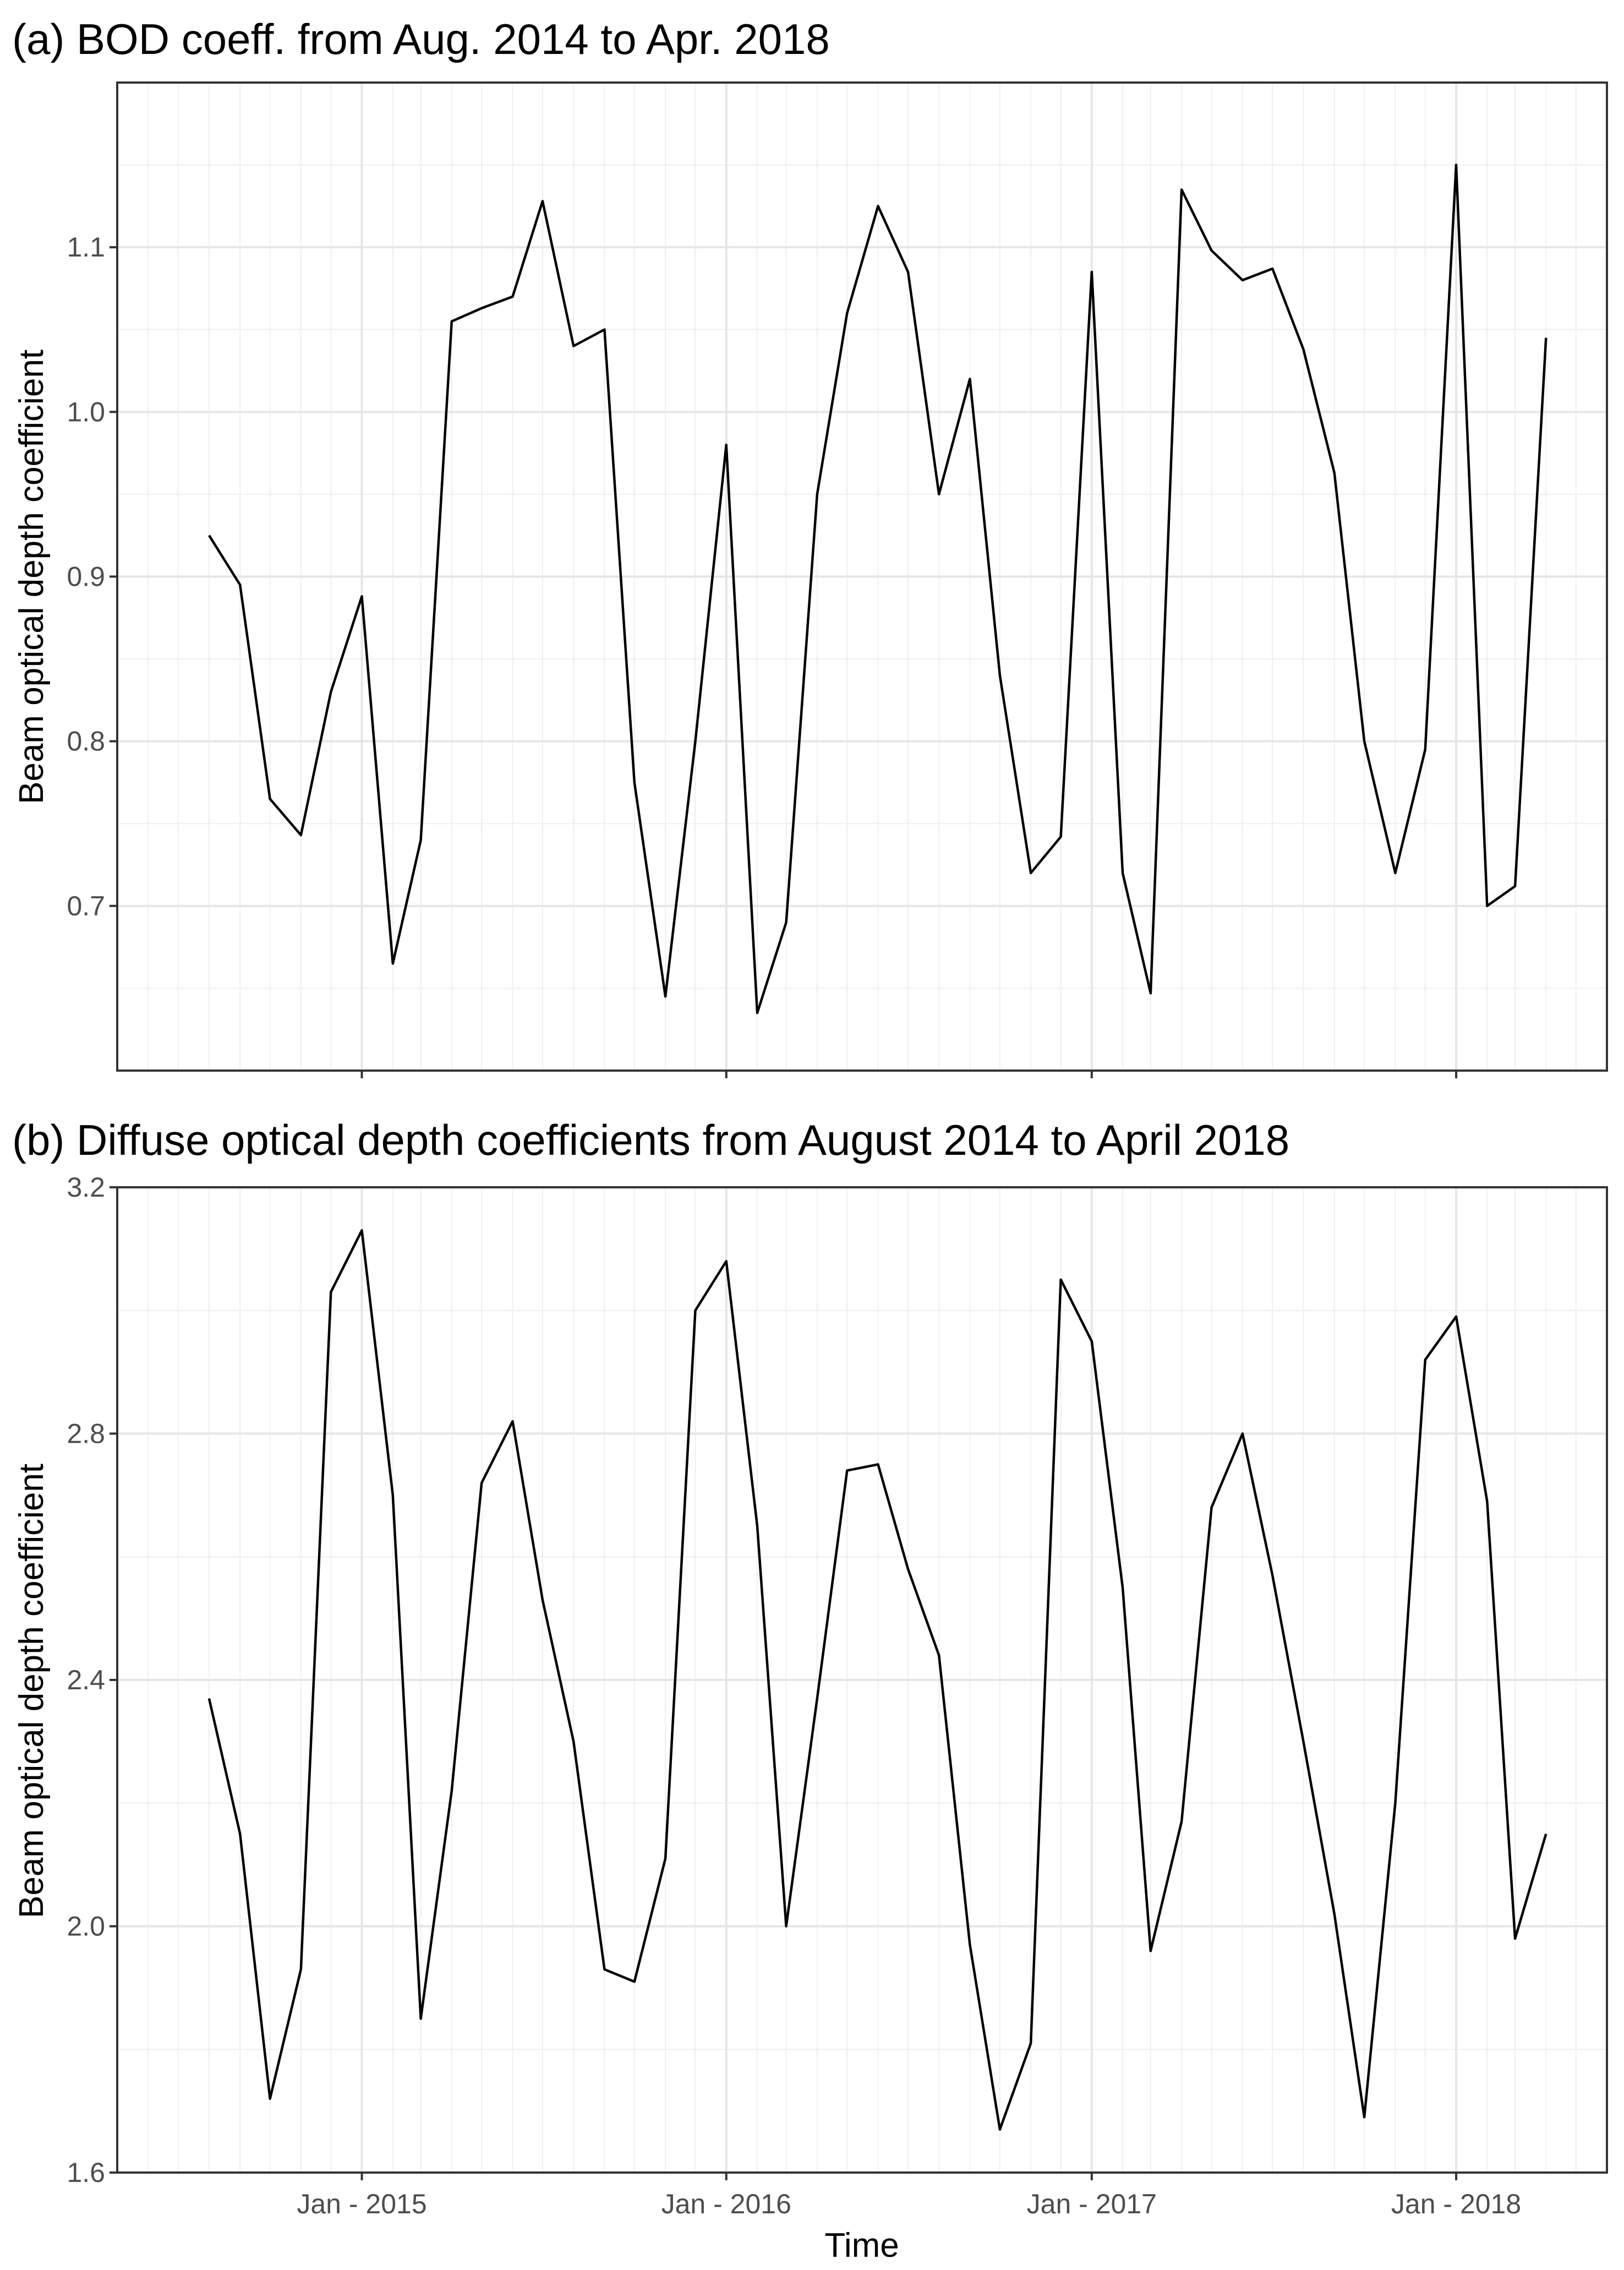  What do you see at coordinates (861, 2245) in the screenshot?
I see `panel-b-xlabel: Time` at bounding box center [861, 2245].